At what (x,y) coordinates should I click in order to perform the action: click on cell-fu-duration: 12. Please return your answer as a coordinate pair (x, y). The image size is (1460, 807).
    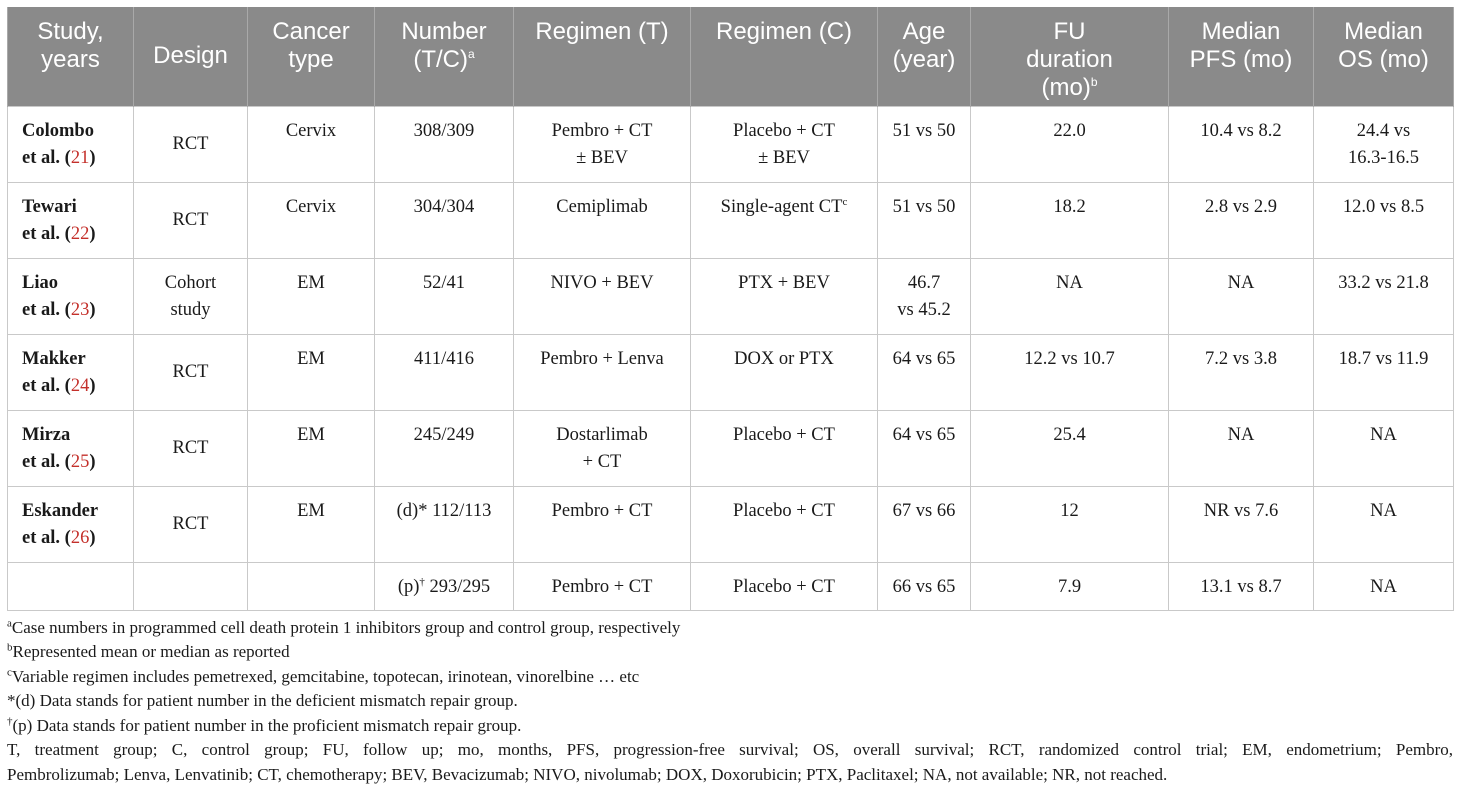
    Looking at the image, I should click on (1069, 524).